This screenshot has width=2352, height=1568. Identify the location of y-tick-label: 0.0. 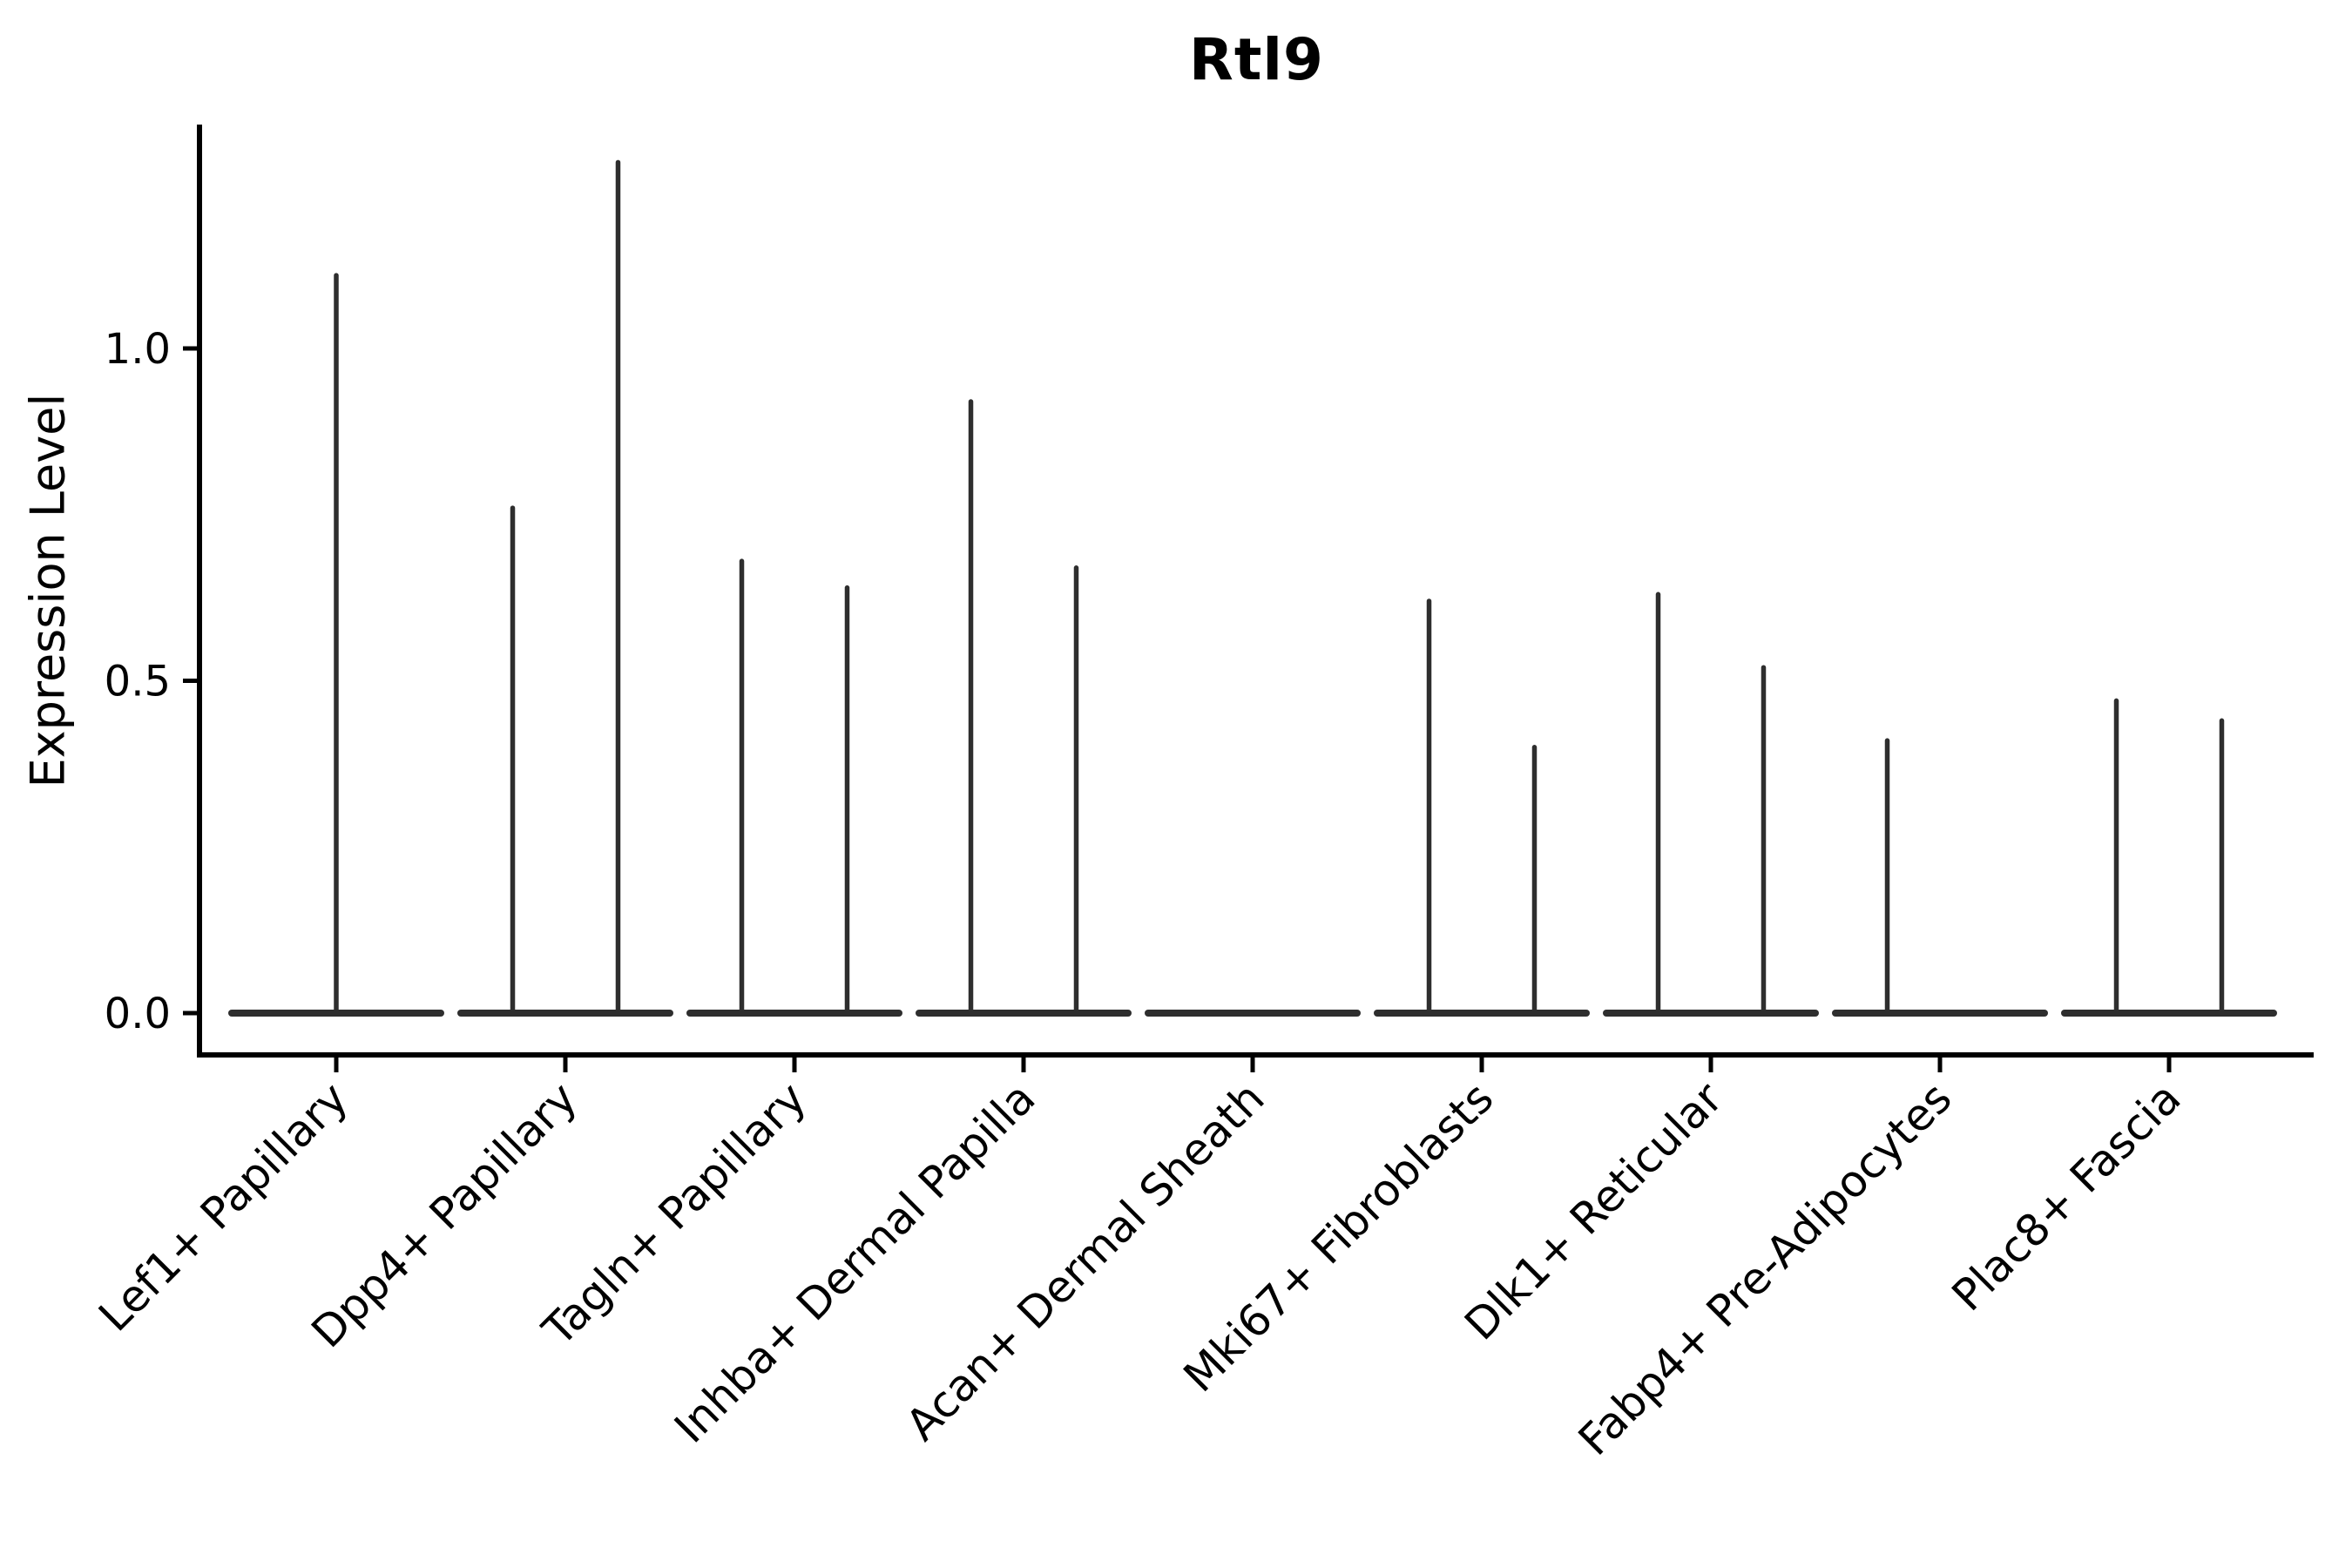
(138, 1014).